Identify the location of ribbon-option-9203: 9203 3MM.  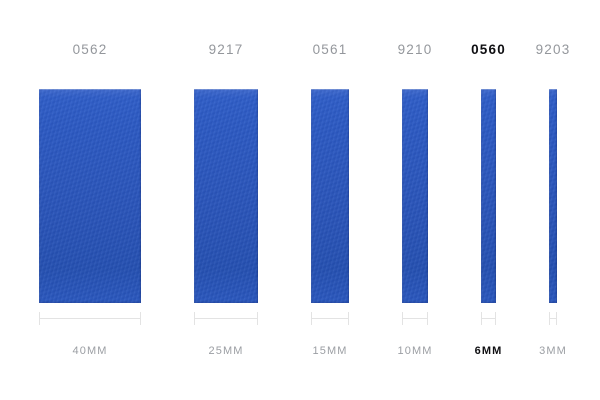
(553, 200).